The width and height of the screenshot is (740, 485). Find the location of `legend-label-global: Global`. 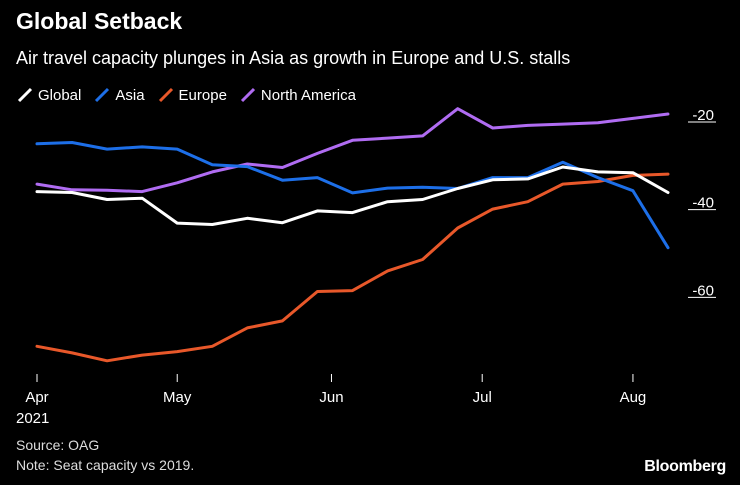

legend-label-global: Global is located at coordinates (60, 95).